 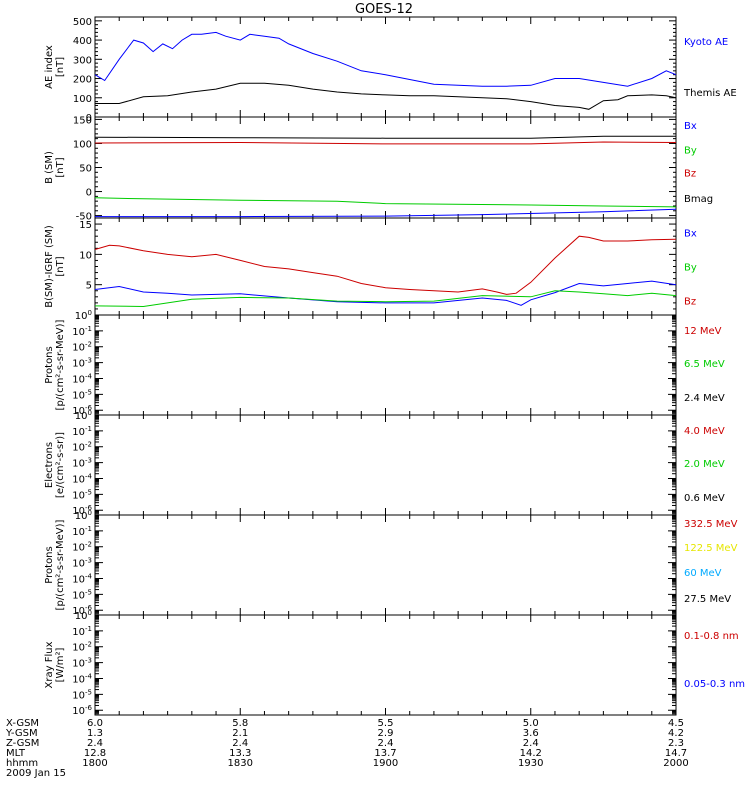 I want to click on y-tick-label: 10, so click(x=85, y=255).